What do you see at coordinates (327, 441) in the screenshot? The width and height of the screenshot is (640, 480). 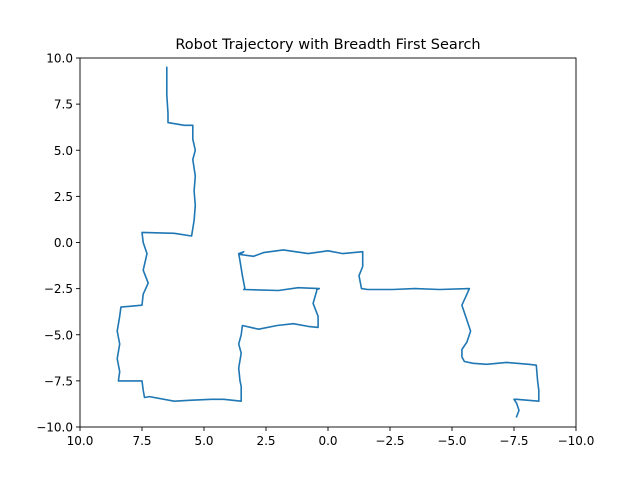 I see `x-tick-label: 0.0` at bounding box center [327, 441].